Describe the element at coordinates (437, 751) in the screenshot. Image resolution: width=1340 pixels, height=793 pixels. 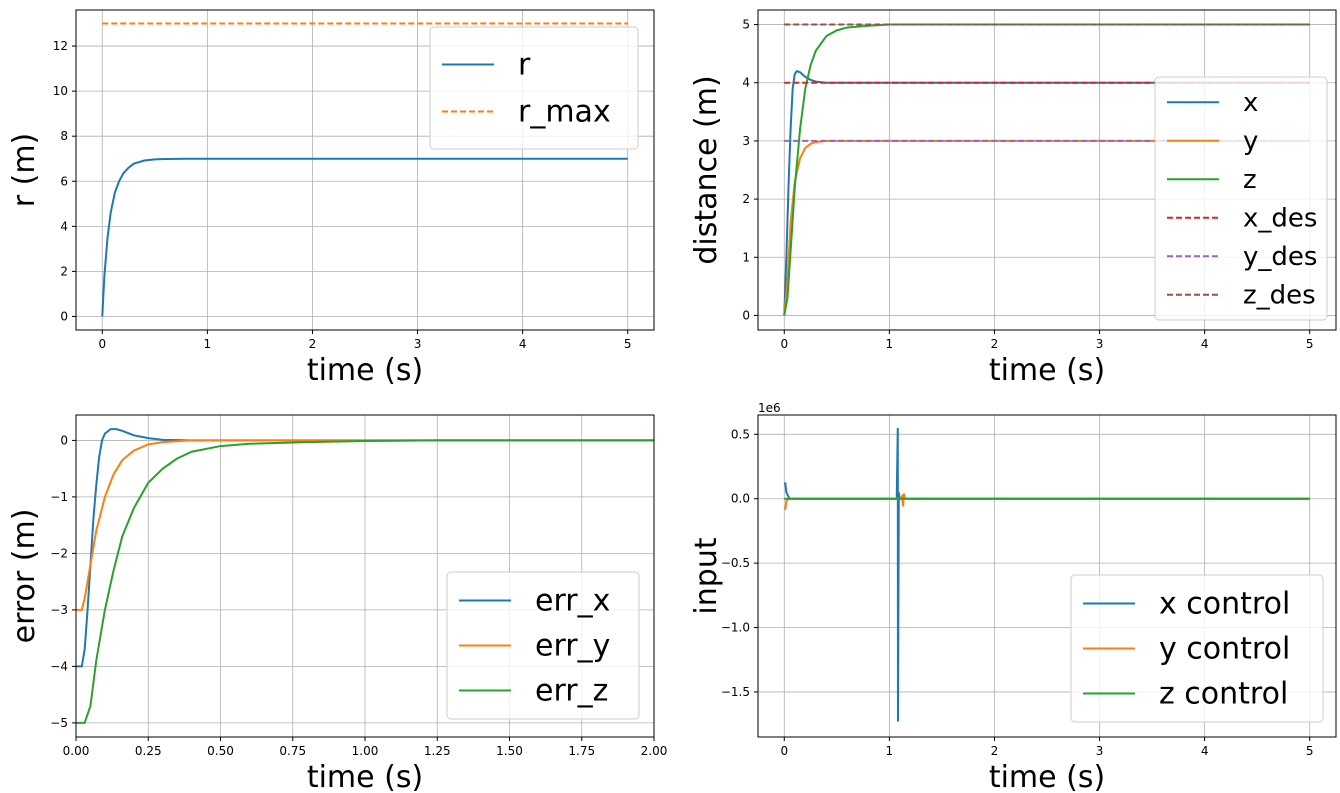
I see `x-tick-label: 1.25` at that location.